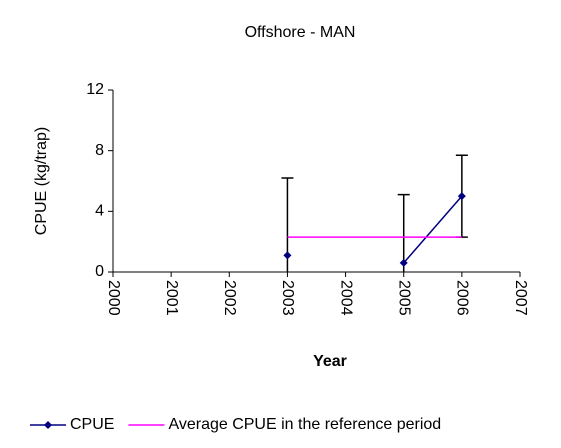 Image resolution: width=561 pixels, height=448 pixels. What do you see at coordinates (304, 424) in the screenshot?
I see `legend-label: Average CPUE in the reference period` at bounding box center [304, 424].